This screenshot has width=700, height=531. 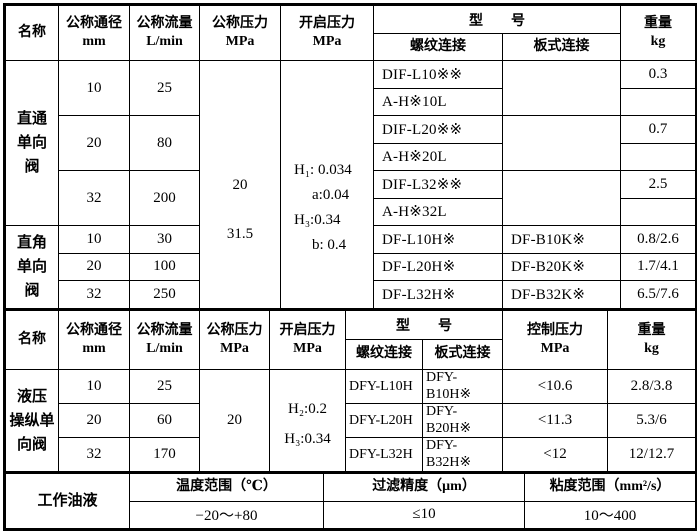 I want to click on cell-model-thread: DF-L10H※, so click(x=438, y=239).